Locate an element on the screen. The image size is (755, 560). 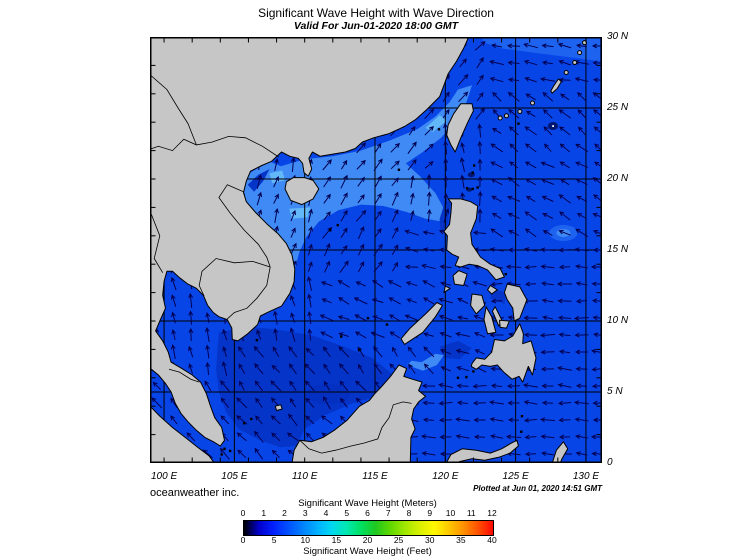
lon-tick-label: 130 E is located at coordinates (585, 476).